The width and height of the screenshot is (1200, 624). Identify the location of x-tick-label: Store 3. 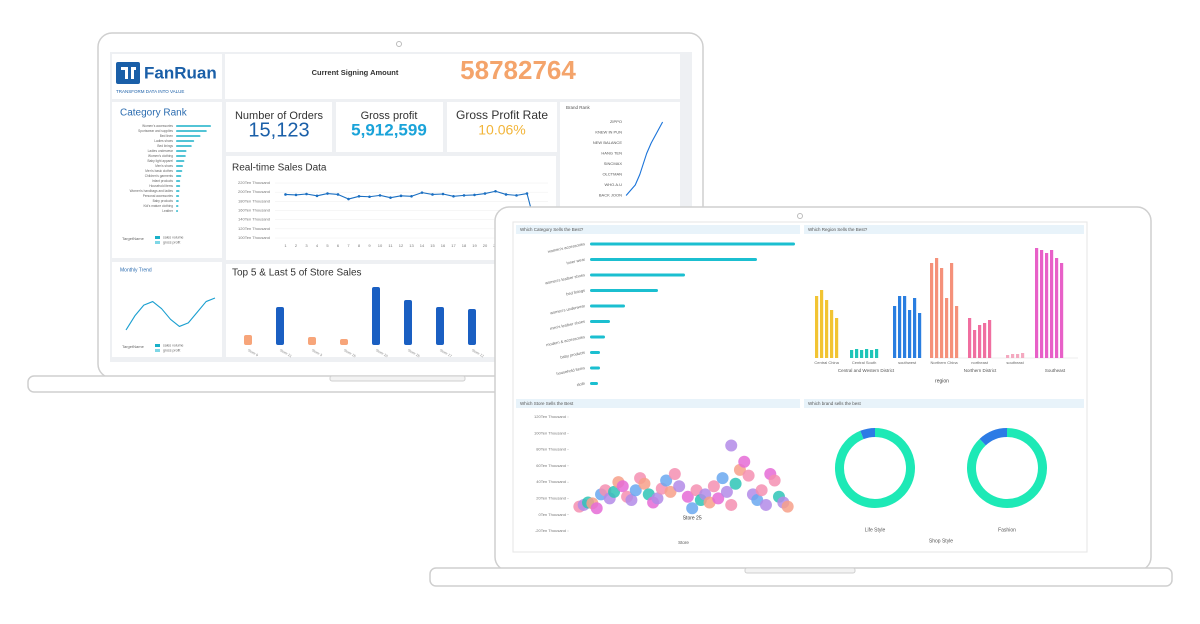
(317, 352).